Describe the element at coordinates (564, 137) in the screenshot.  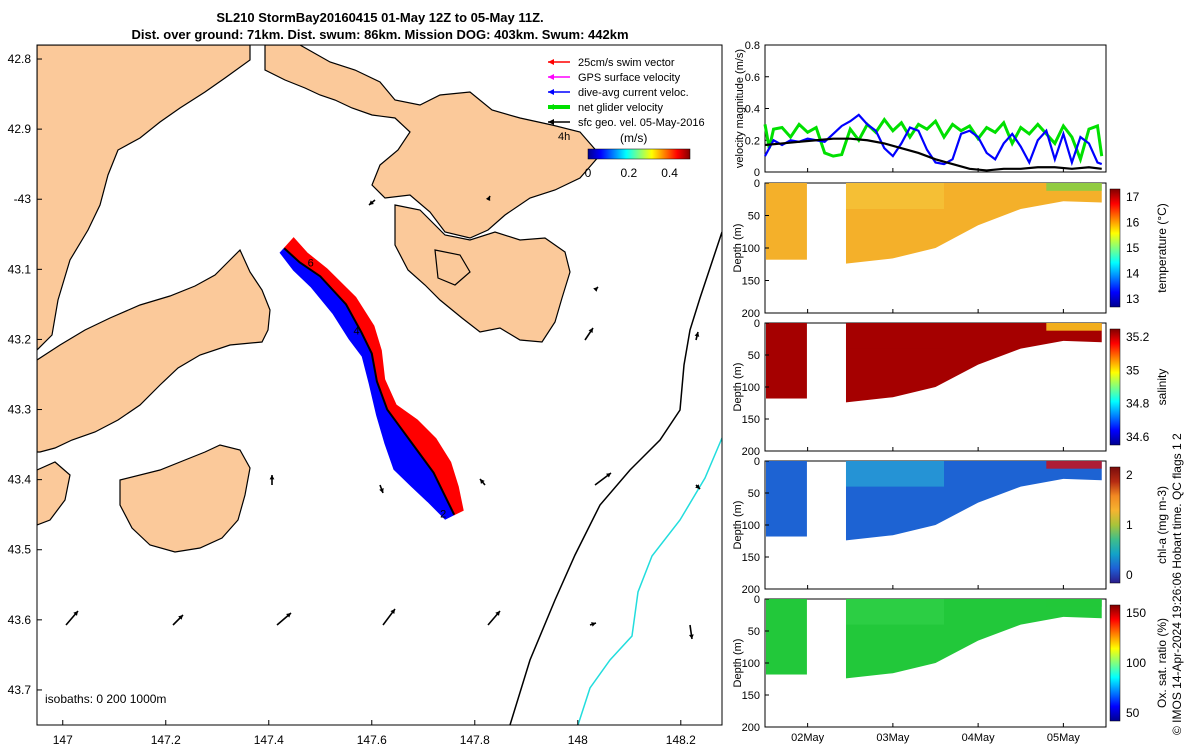
I see `time-scale-label: 4h` at that location.